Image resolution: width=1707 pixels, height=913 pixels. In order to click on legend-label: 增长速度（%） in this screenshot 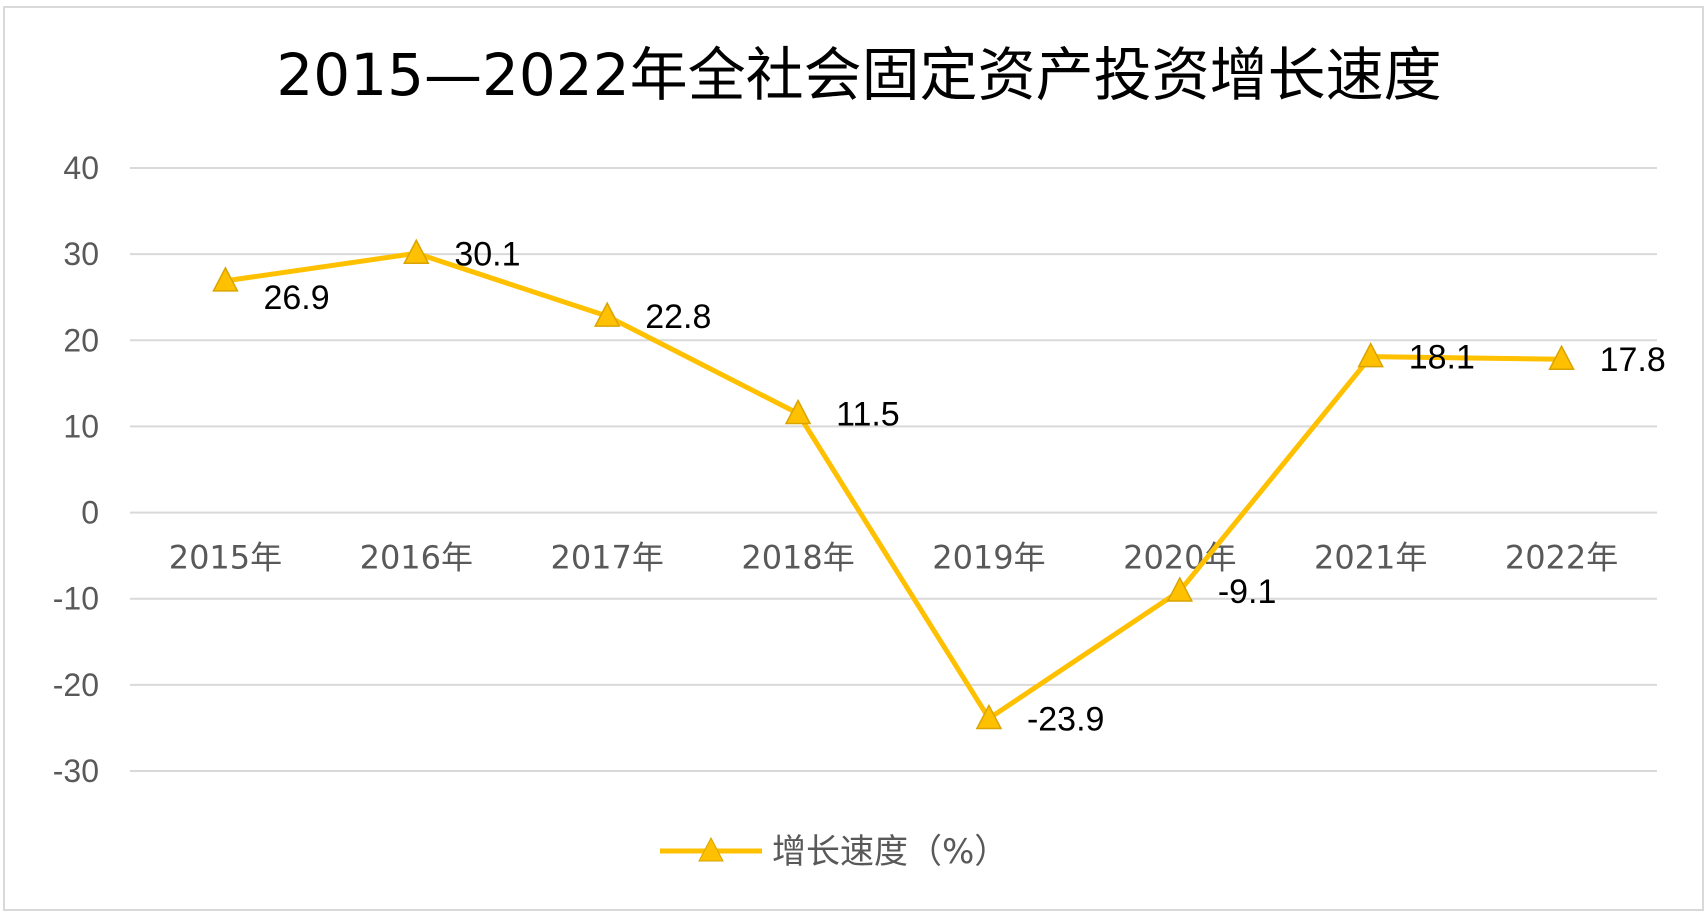, I will do `click(890, 852)`.